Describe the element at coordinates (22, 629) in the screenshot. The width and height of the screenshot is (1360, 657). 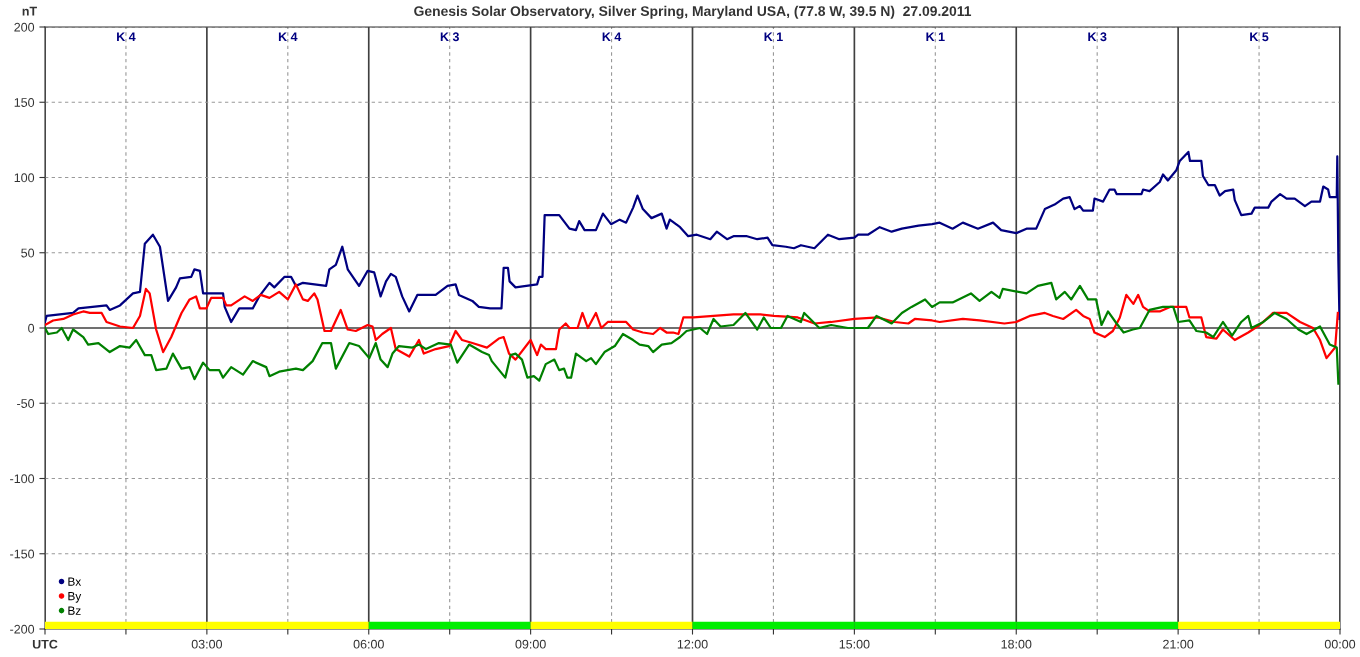
I see `y-tick-label: -200` at that location.